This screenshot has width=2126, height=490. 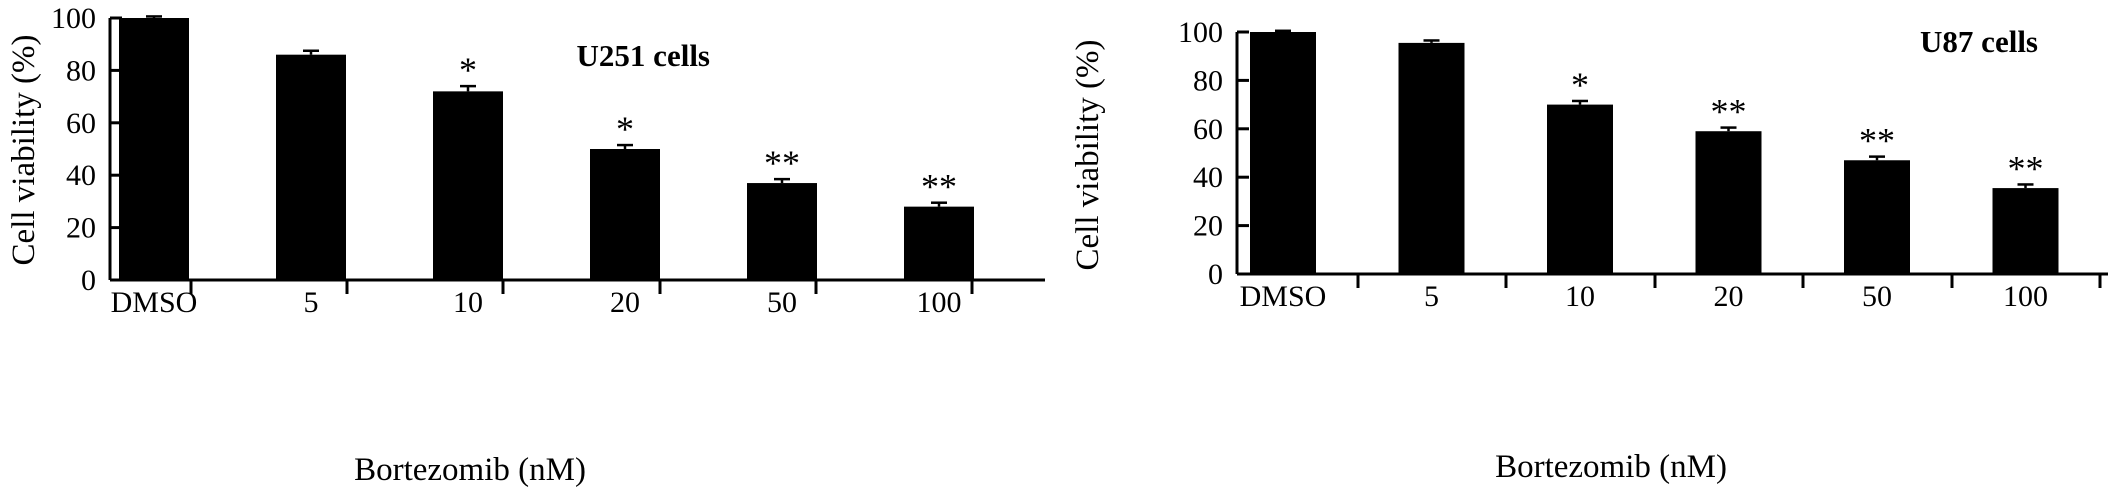 What do you see at coordinates (1979, 41) in the screenshot?
I see `panel-title: U87 cells` at bounding box center [1979, 41].